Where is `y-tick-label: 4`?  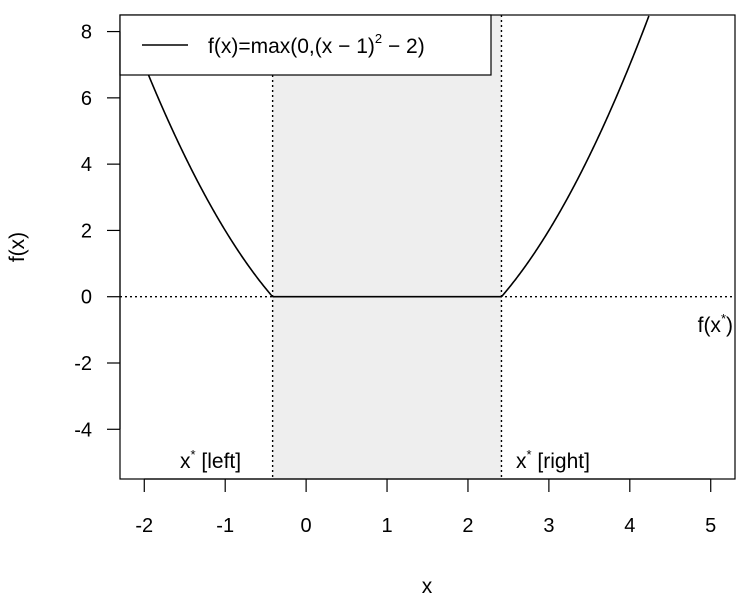
y-tick-label: 4 is located at coordinates (86, 165).